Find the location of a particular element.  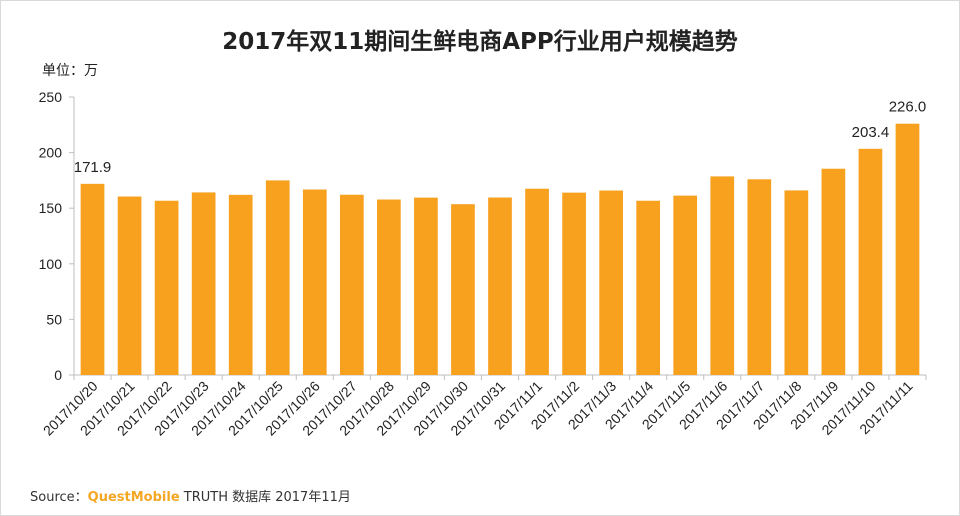

unit-label: 单位：万 is located at coordinates (70, 71).